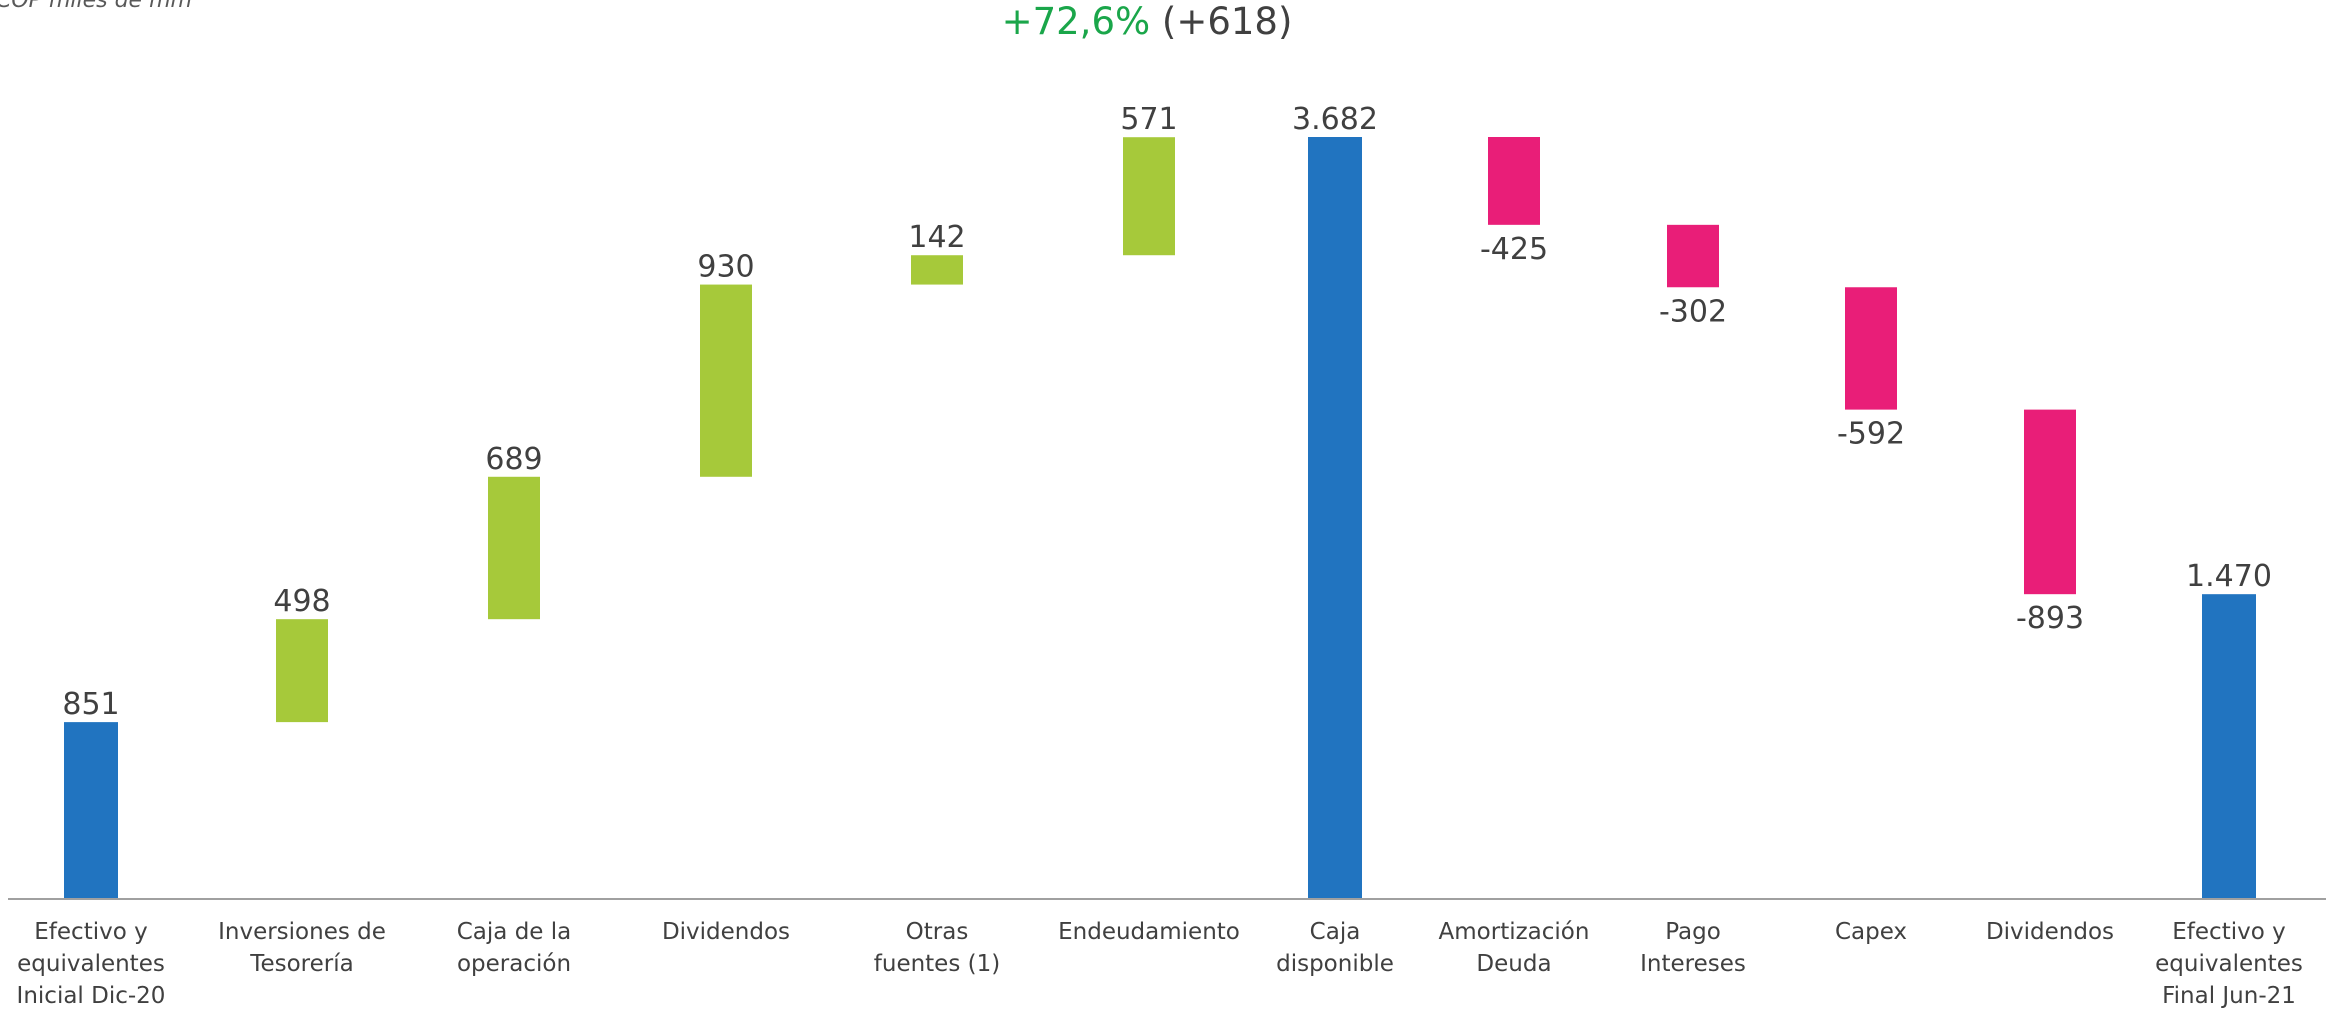 Image resolution: width=2336 pixels, height=1011 pixels. I want to click on value-label: 689, so click(513, 459).